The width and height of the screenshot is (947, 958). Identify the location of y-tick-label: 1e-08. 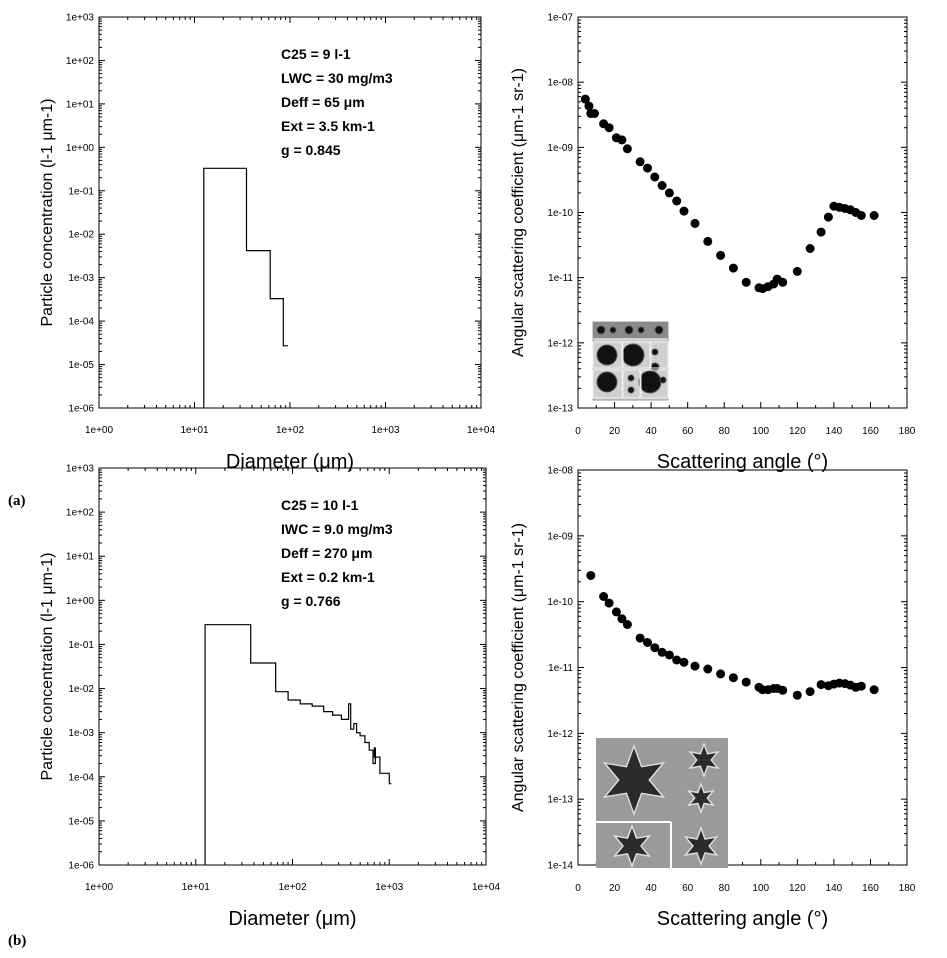
(560, 83).